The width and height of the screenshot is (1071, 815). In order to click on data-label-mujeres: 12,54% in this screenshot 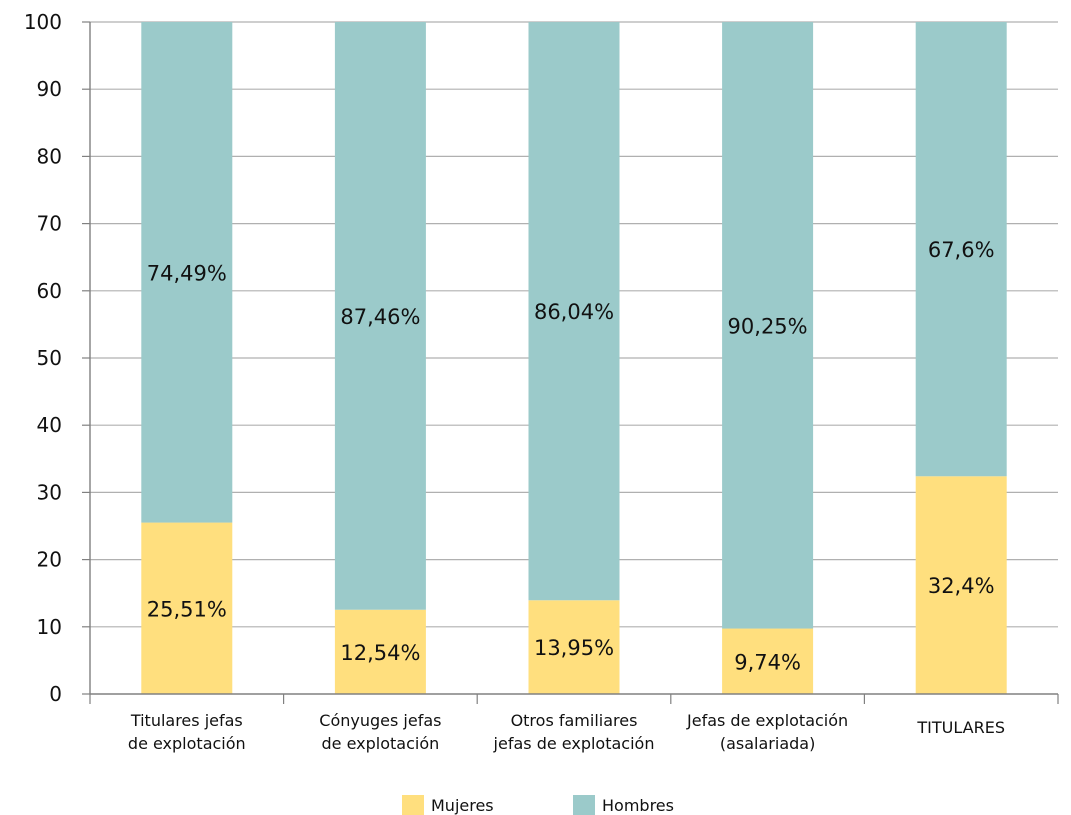, I will do `click(380, 653)`.